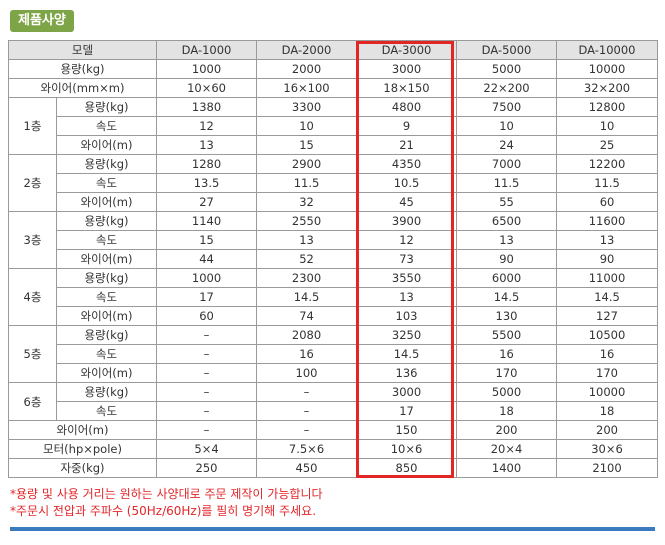 This screenshot has width=665, height=545. Describe the element at coordinates (334, 126) in the screenshot. I see `table-row: 속도 12 10 9 10 10` at that location.